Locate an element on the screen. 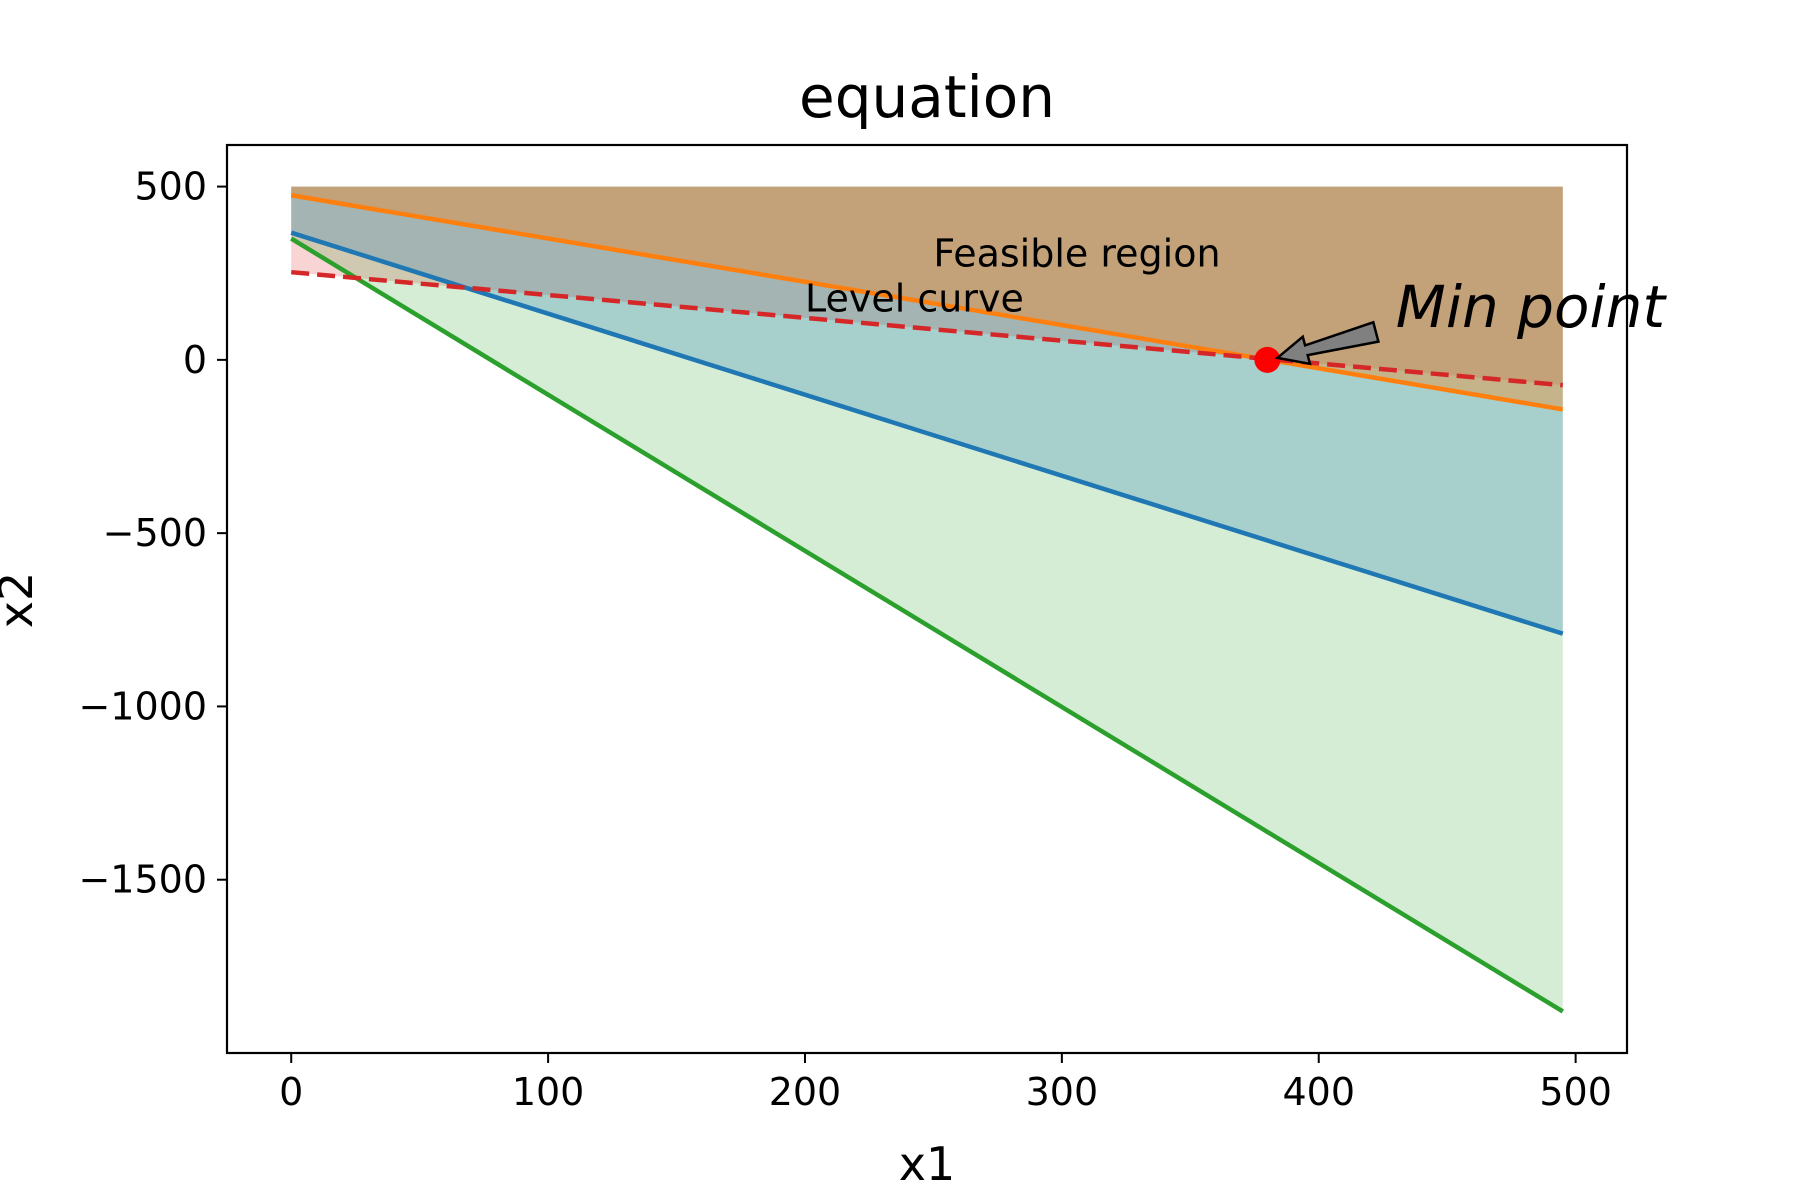  level-curve-label: Level curve is located at coordinates (914, 298).